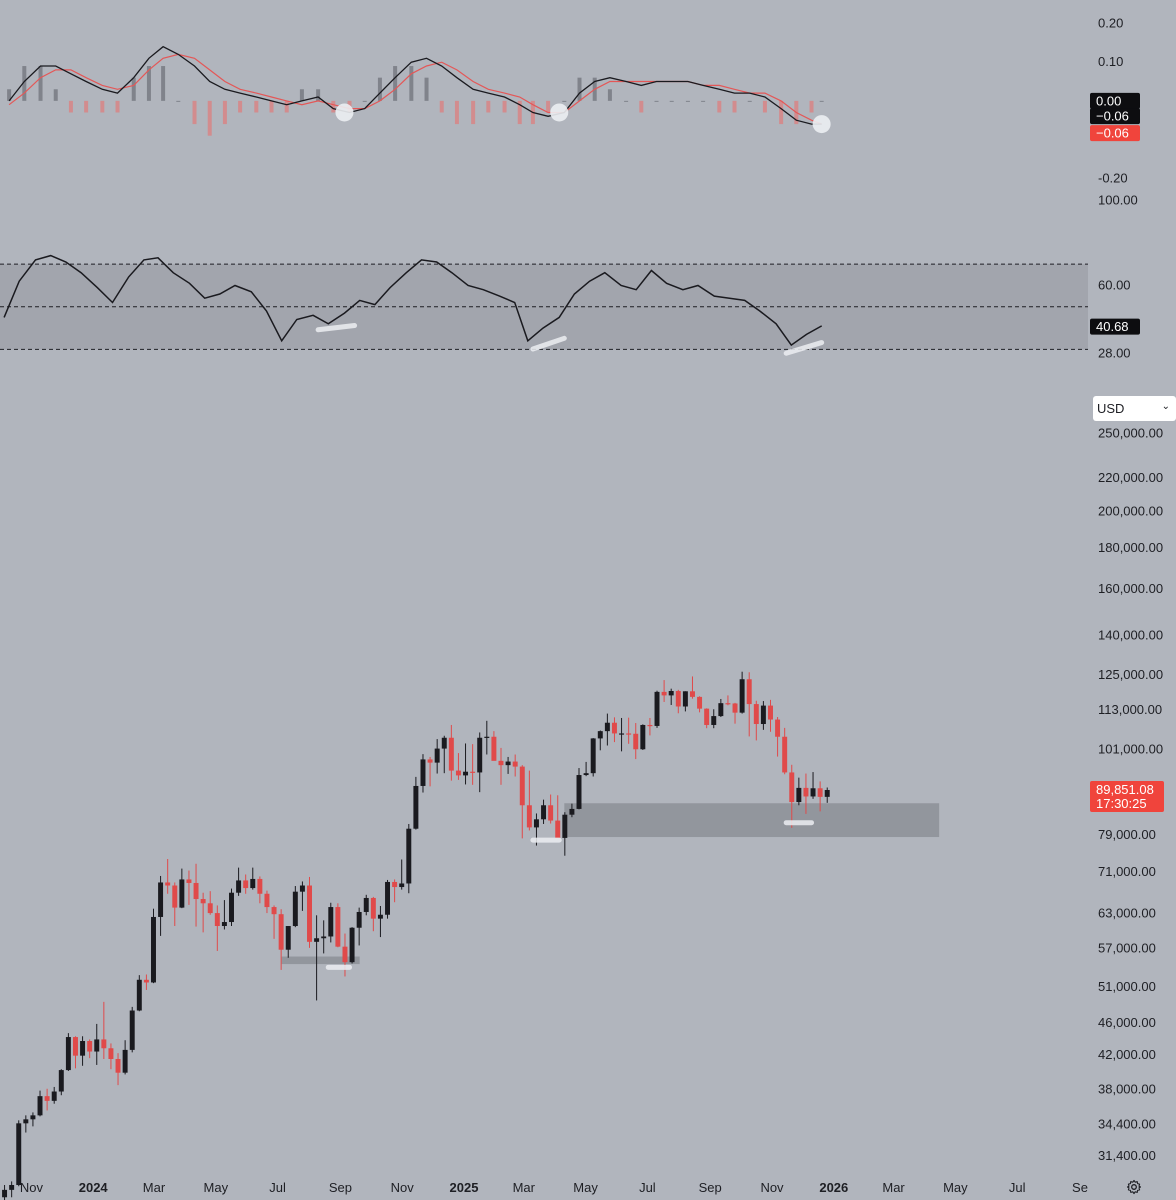 The image size is (1176, 1200). I want to click on settings-button, so click(1134, 1187).